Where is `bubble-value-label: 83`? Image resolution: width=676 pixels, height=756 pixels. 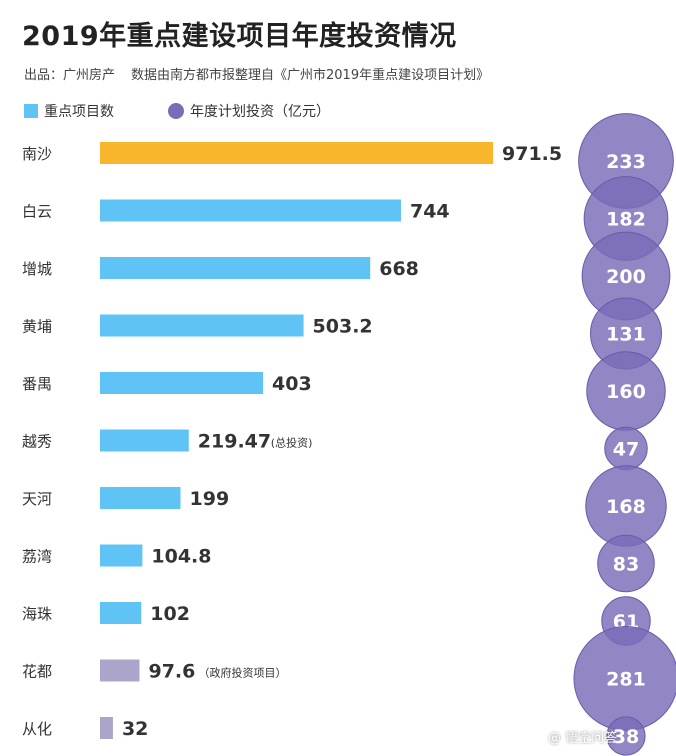
bubble-value-label: 83 is located at coordinates (626, 565).